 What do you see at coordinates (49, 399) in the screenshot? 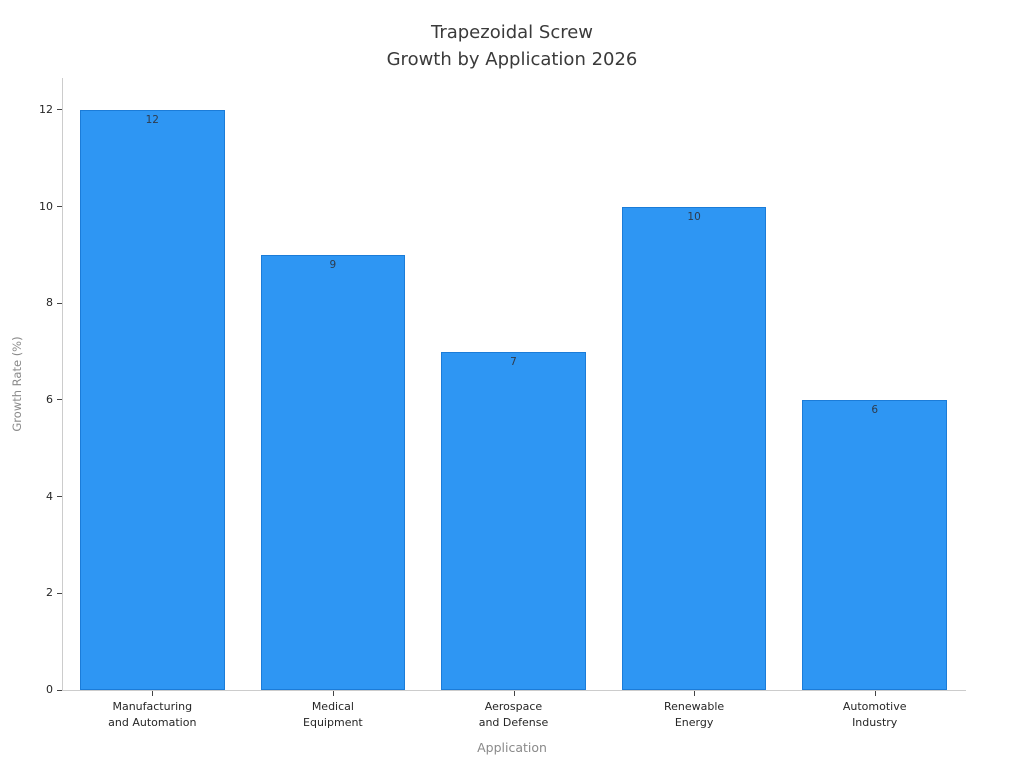
I see `y-tick-label: 6` at bounding box center [49, 399].